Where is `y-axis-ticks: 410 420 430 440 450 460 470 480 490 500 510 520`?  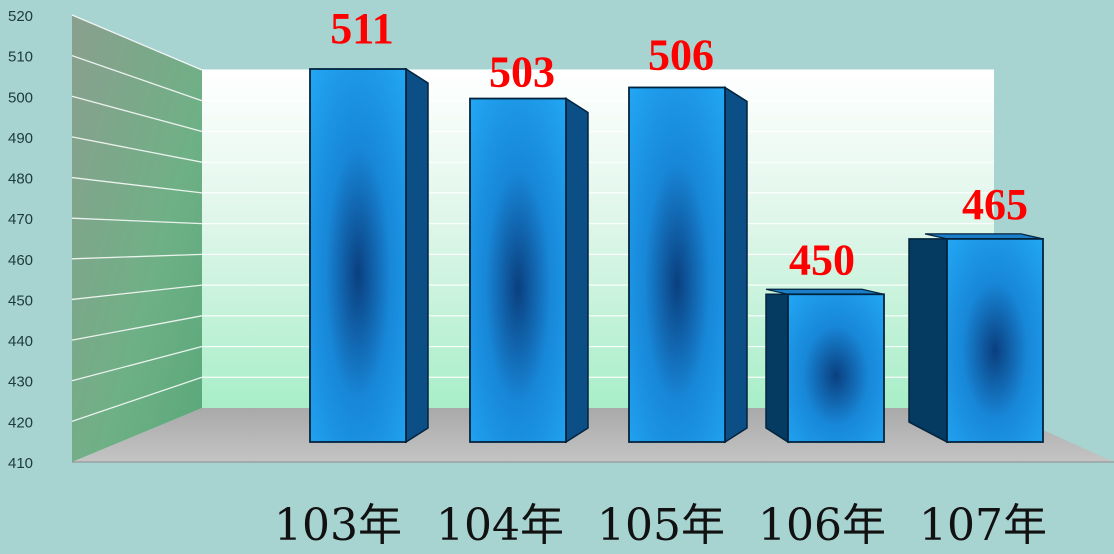
y-axis-ticks: 410 420 430 440 450 460 470 480 490 500 510 520 is located at coordinates (20, 240).